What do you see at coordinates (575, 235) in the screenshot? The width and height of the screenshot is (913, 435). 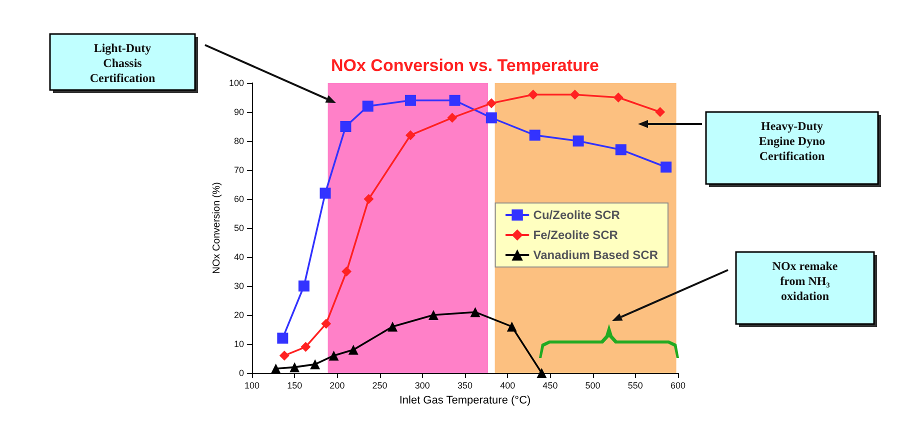 I see `legend-label: Fe/Zeolite SCR` at bounding box center [575, 235].